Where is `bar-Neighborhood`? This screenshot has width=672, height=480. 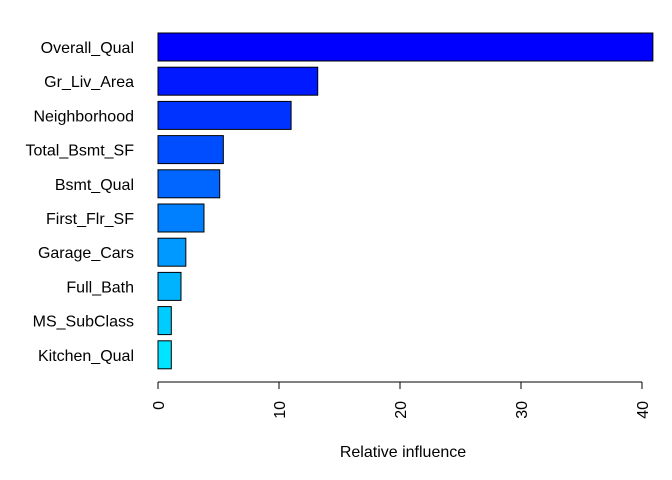
bar-Neighborhood is located at coordinates (224, 115).